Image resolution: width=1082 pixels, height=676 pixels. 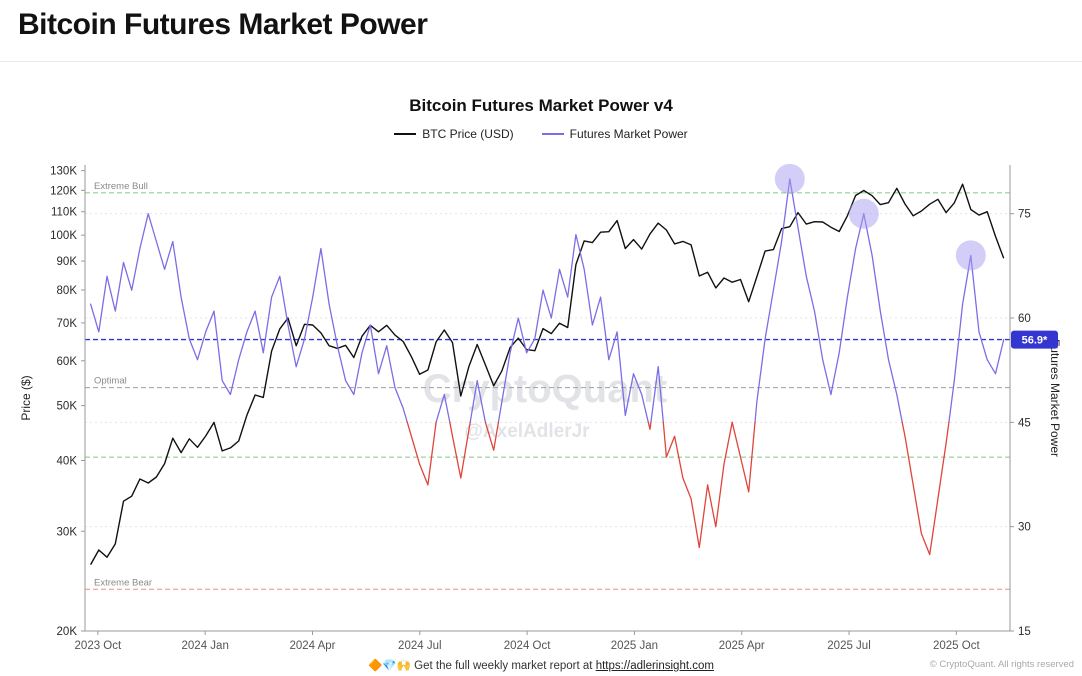 I want to click on current-value-badge, so click(x=1034, y=339).